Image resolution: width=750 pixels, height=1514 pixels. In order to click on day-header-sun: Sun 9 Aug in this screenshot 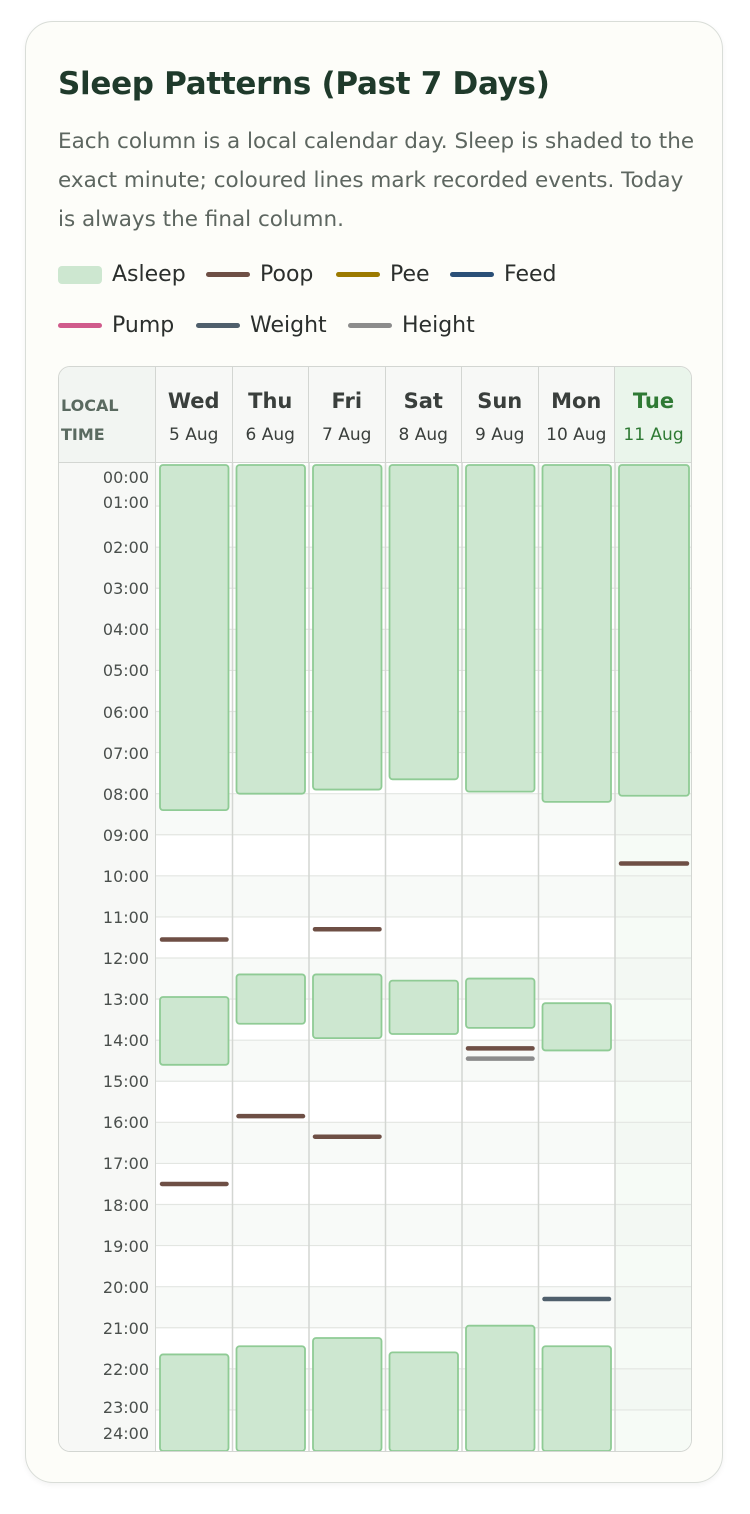, I will do `click(500, 415)`.